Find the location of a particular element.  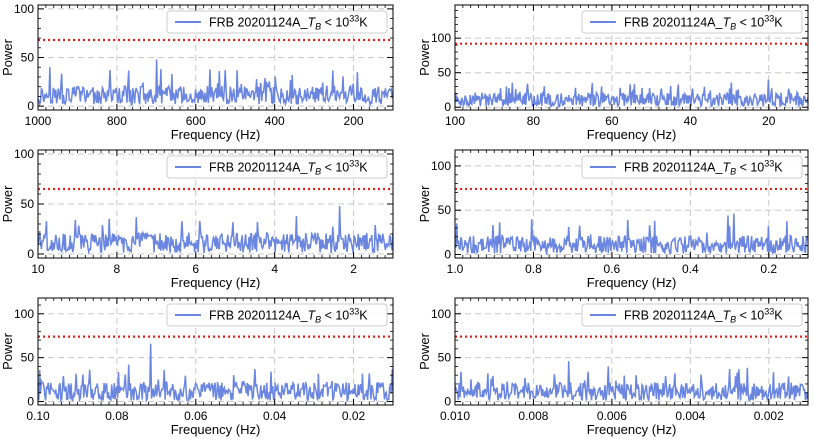

x-tick-label: 0.4 is located at coordinates (690, 269).